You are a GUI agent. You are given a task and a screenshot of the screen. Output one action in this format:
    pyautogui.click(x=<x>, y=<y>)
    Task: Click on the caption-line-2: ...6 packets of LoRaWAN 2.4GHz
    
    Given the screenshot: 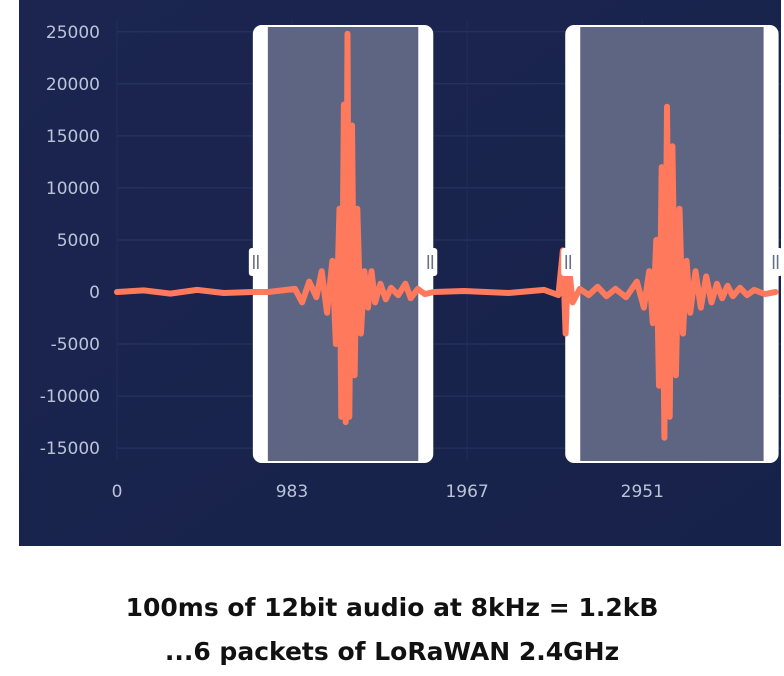 What is the action you would take?
    pyautogui.click(x=392, y=651)
    